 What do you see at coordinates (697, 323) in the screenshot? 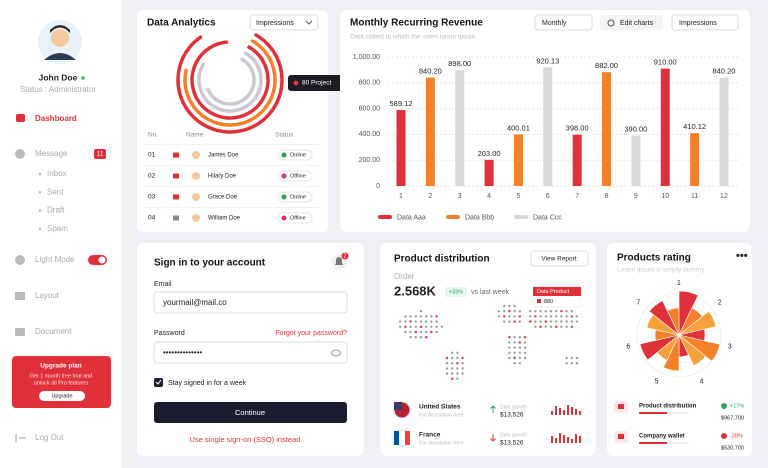
I see `polar-wedge` at bounding box center [697, 323].